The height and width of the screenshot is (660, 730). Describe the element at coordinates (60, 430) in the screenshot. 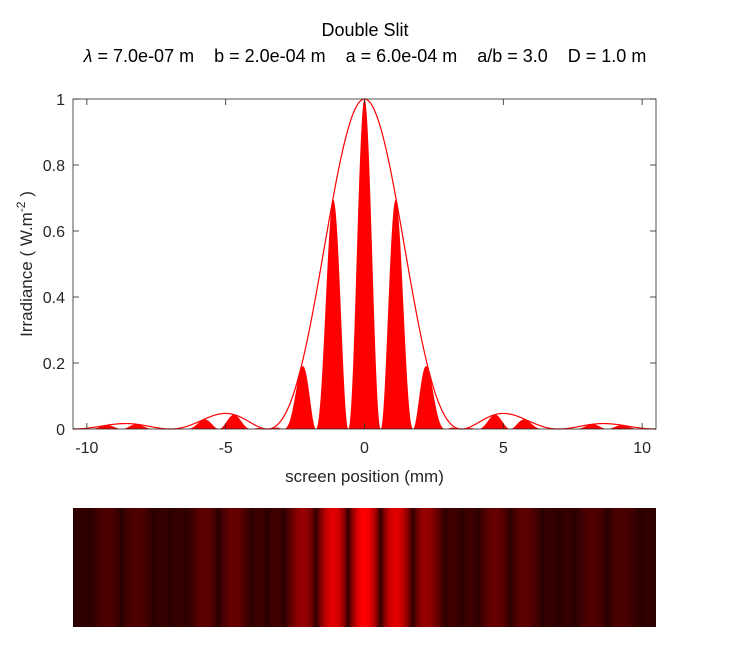

I see `y-tick-label: 0` at that location.